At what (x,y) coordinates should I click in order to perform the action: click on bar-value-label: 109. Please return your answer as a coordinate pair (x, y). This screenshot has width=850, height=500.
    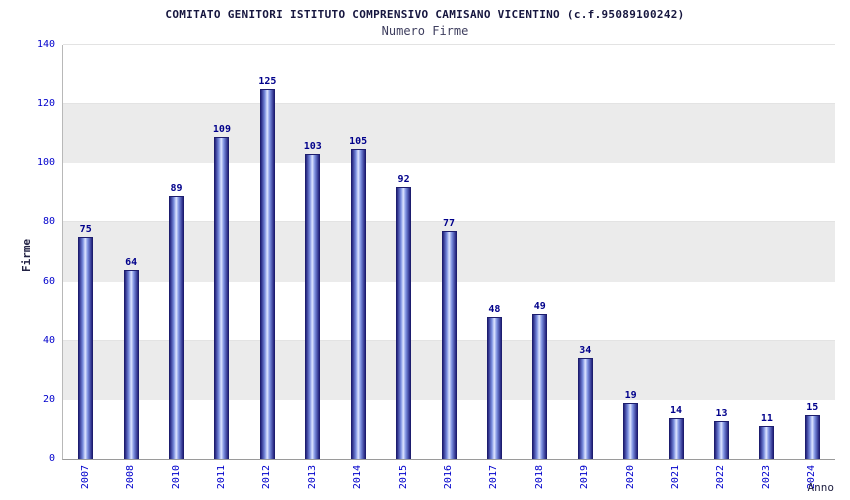
    Looking at the image, I should click on (221, 129).